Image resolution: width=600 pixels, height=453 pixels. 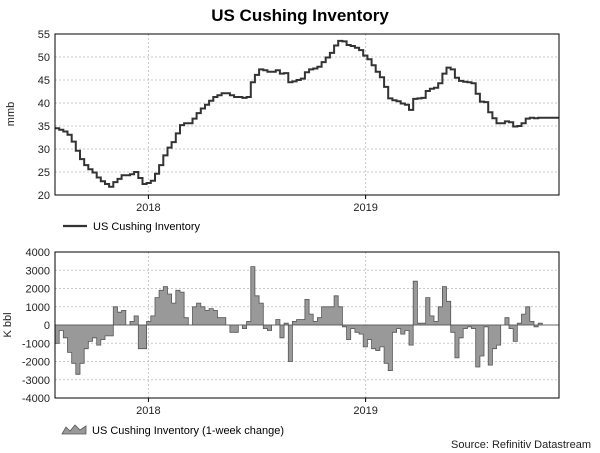 I want to click on source-note: Source: Refinitiv Datastream, so click(x=521, y=445).